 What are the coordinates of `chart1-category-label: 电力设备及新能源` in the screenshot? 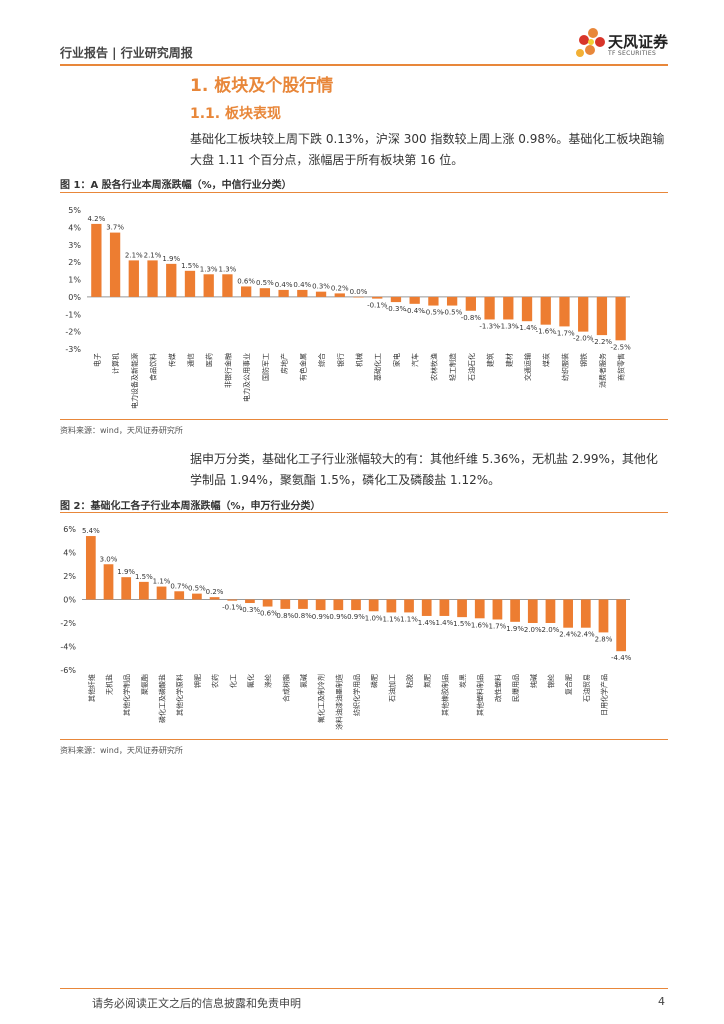 It's located at (134, 381).